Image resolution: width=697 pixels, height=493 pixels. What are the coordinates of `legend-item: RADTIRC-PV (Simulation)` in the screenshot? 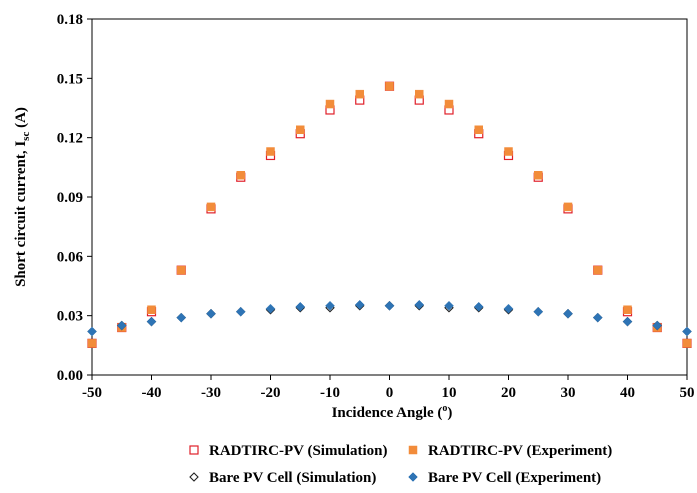 It's located at (288, 451).